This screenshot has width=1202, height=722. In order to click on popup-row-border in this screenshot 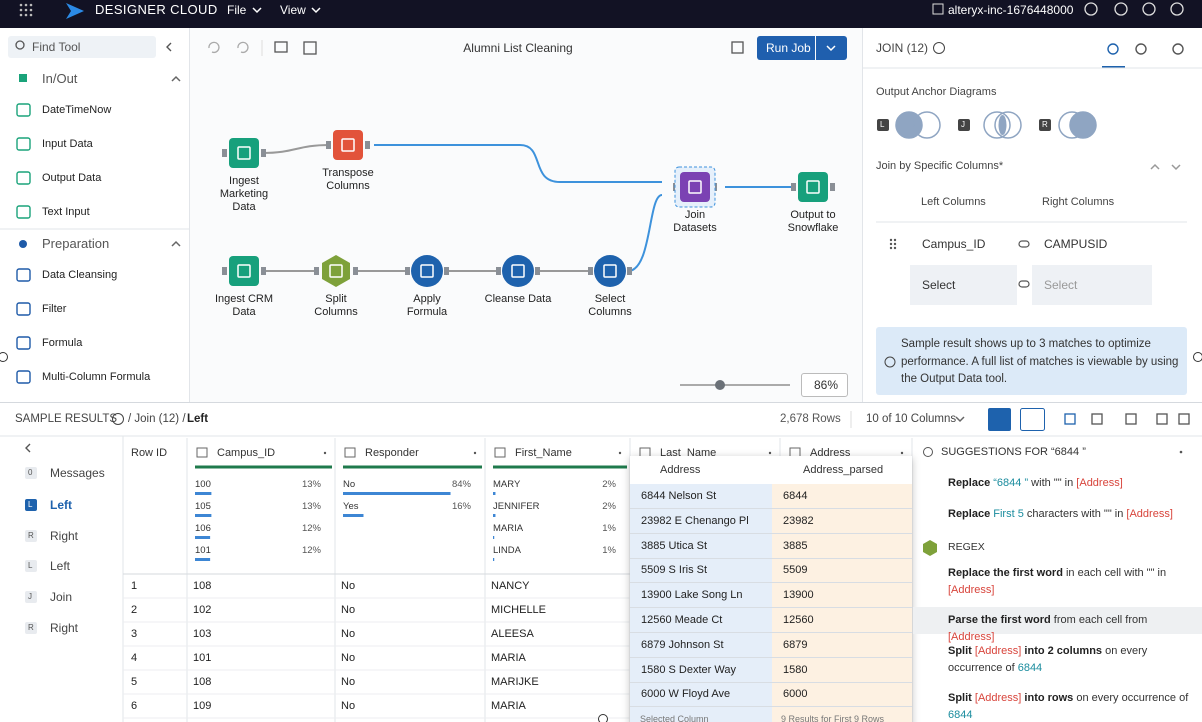, I will do `click(771, 707)`.